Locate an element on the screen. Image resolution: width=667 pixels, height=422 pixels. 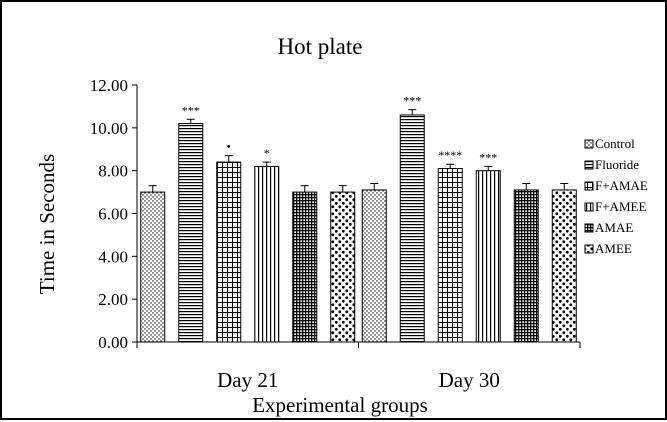
y-tick-label: 8.00 is located at coordinates (113, 171).